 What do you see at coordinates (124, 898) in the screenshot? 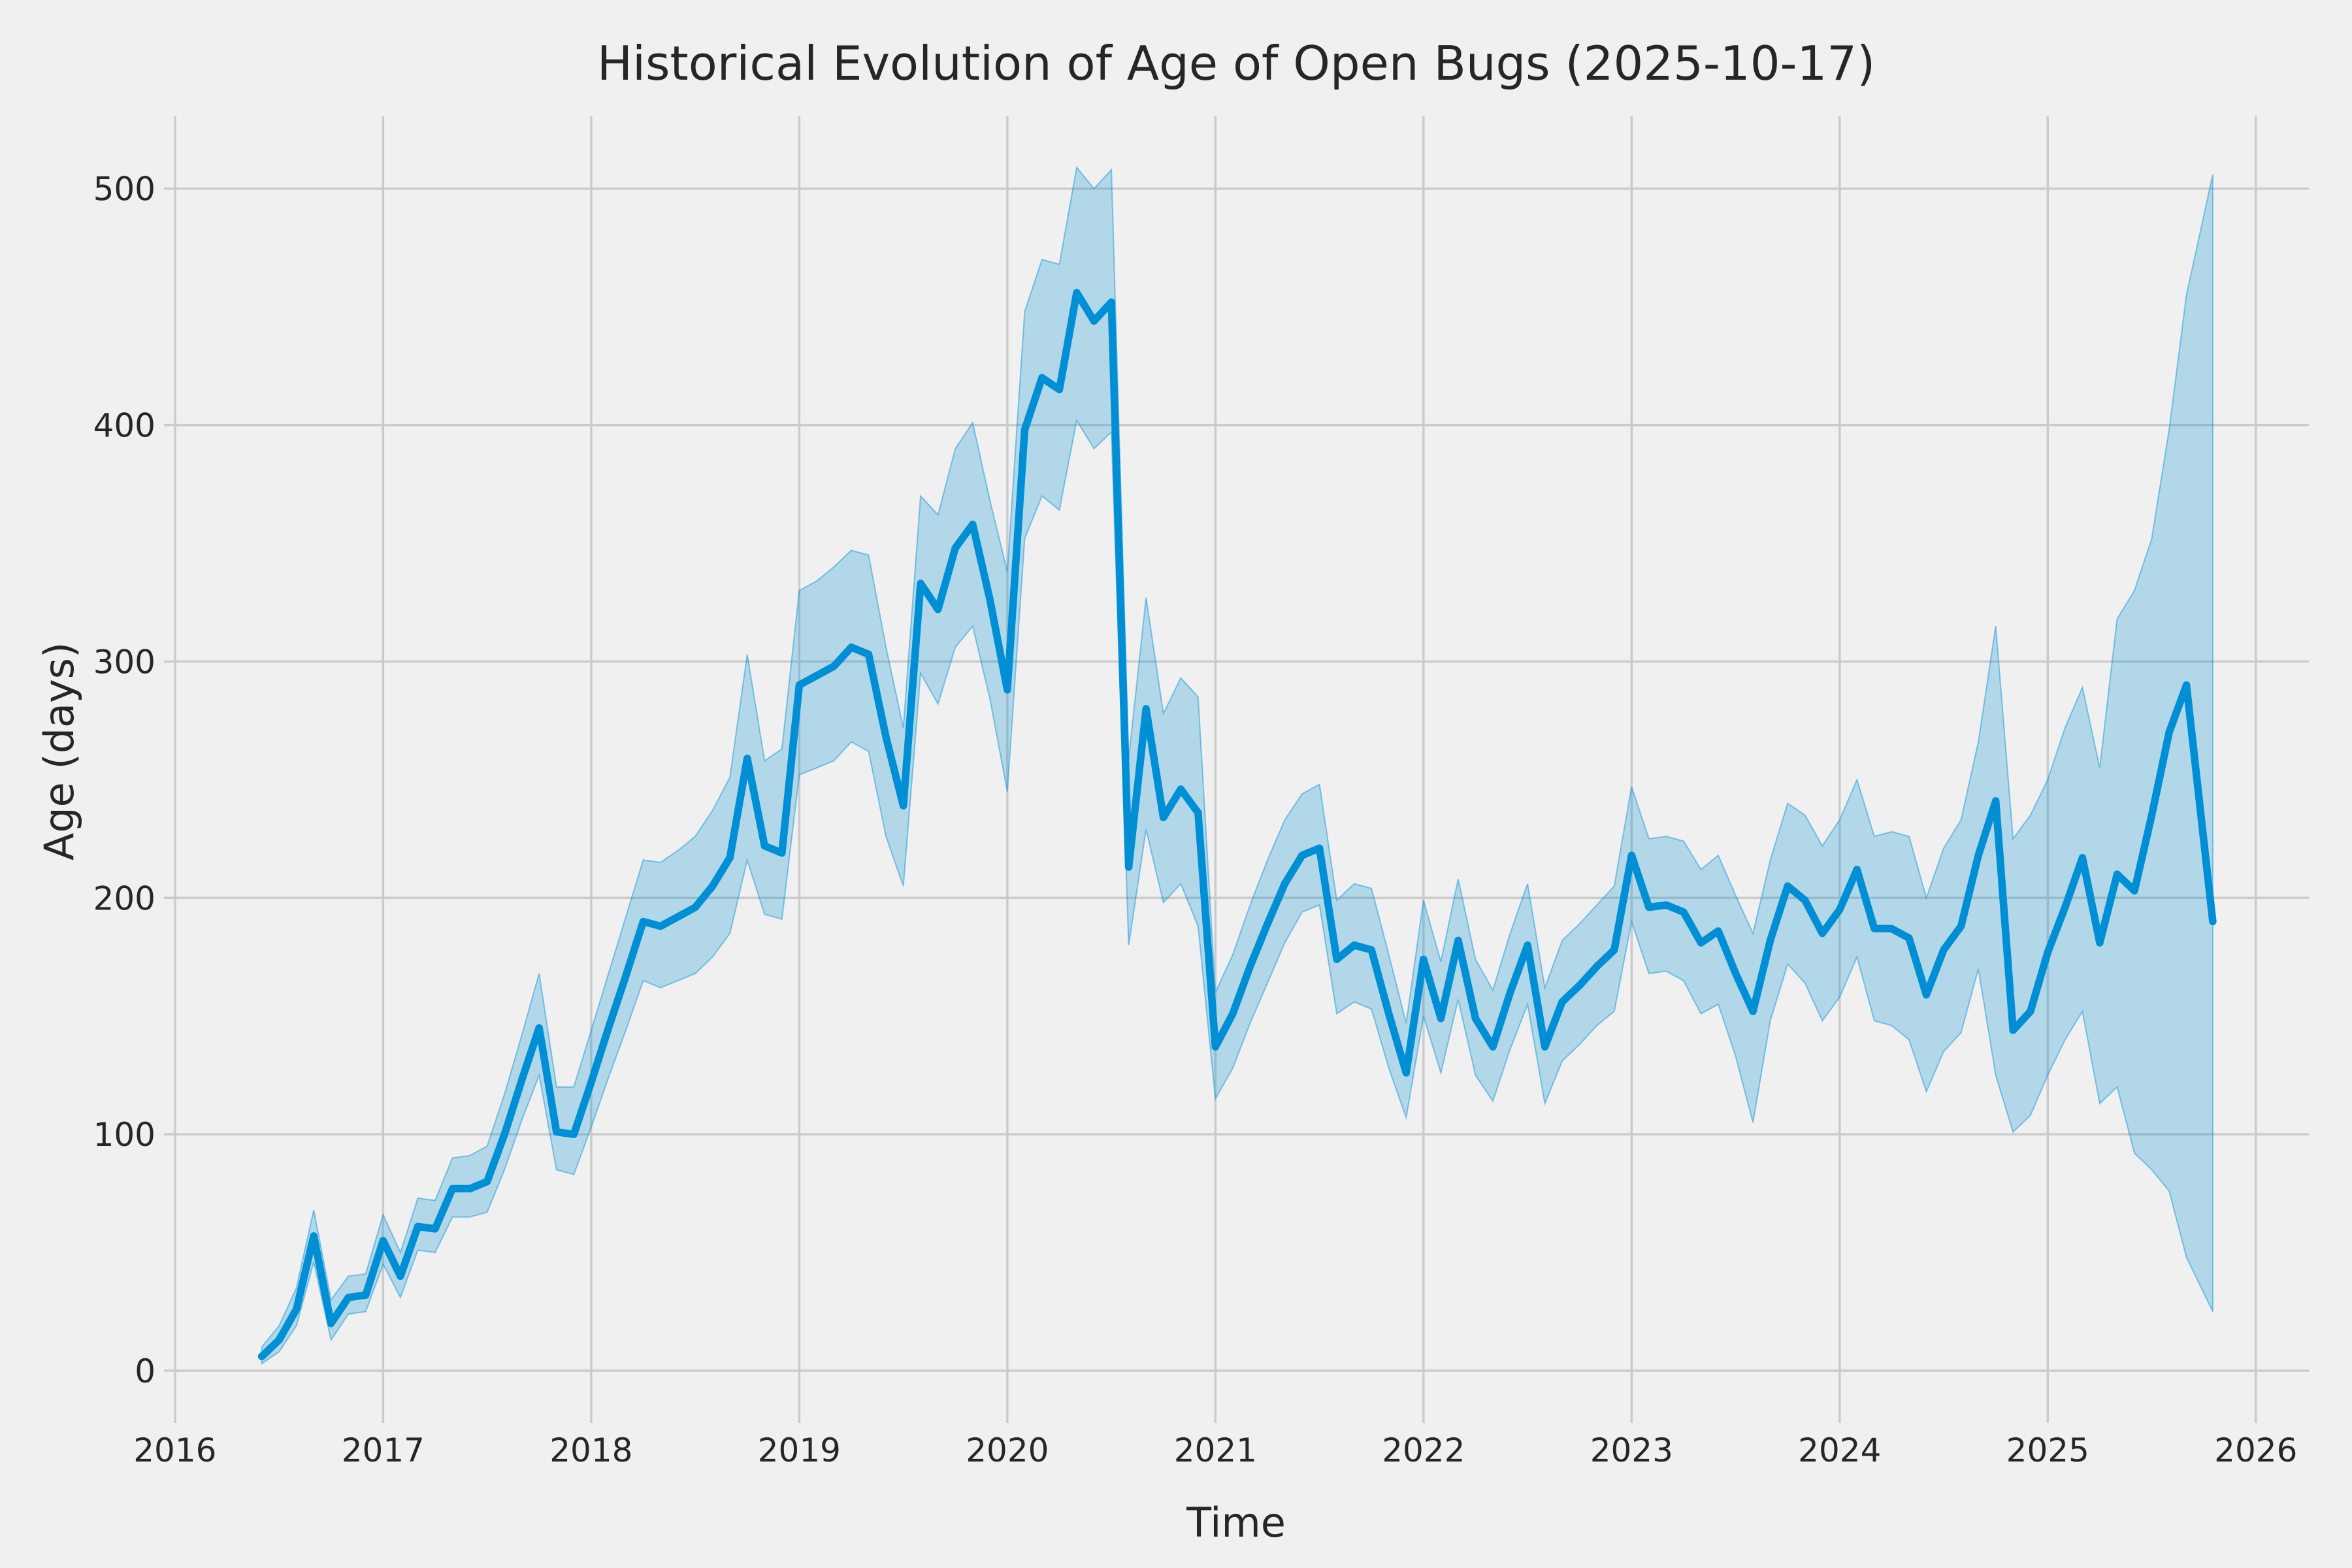
I see `y-tick-label: 200` at bounding box center [124, 898].